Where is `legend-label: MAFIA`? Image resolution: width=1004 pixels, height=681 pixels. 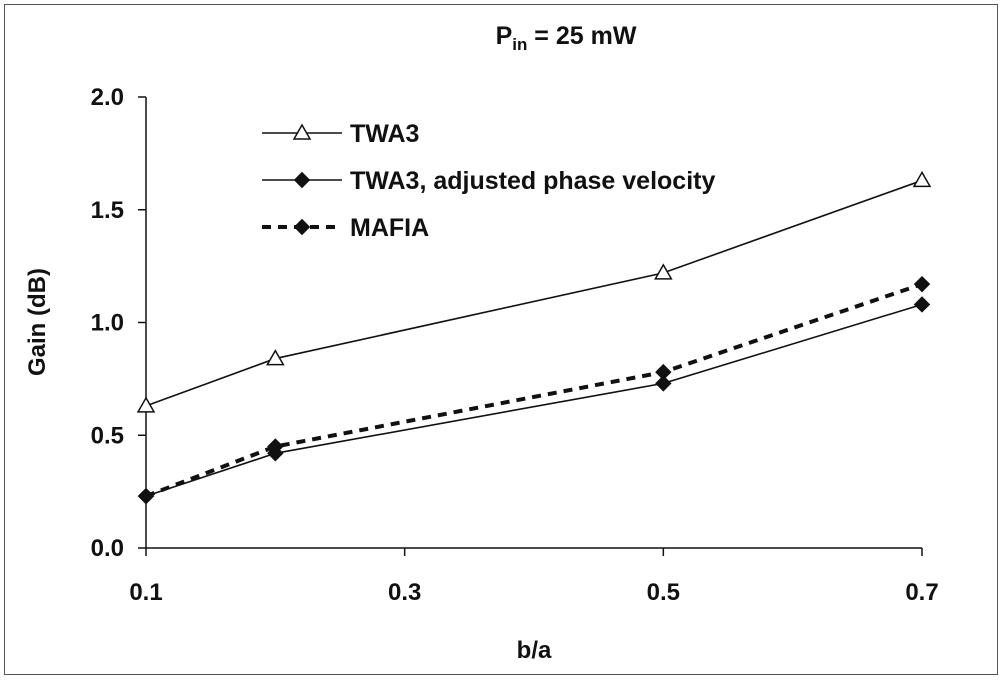 legend-label: MAFIA is located at coordinates (389, 228).